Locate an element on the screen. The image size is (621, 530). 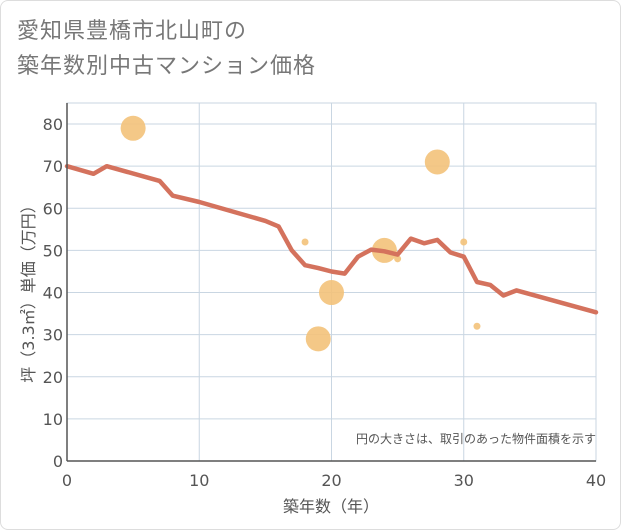
y-tick-label: 50 is located at coordinates (53, 250).